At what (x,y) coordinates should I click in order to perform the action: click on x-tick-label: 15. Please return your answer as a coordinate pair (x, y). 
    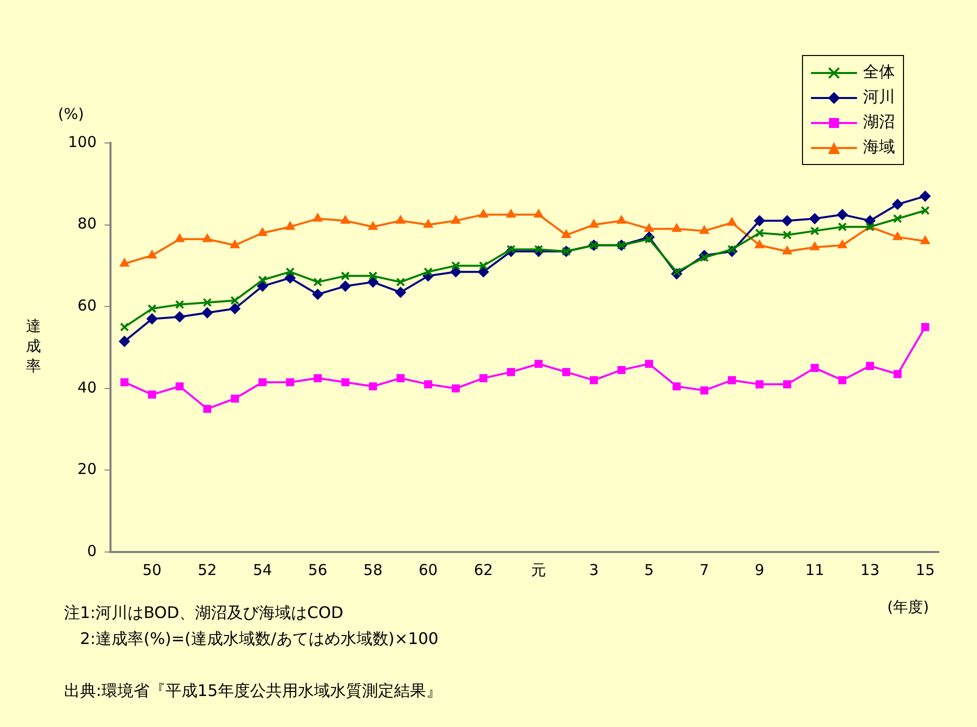
    Looking at the image, I should click on (925, 569).